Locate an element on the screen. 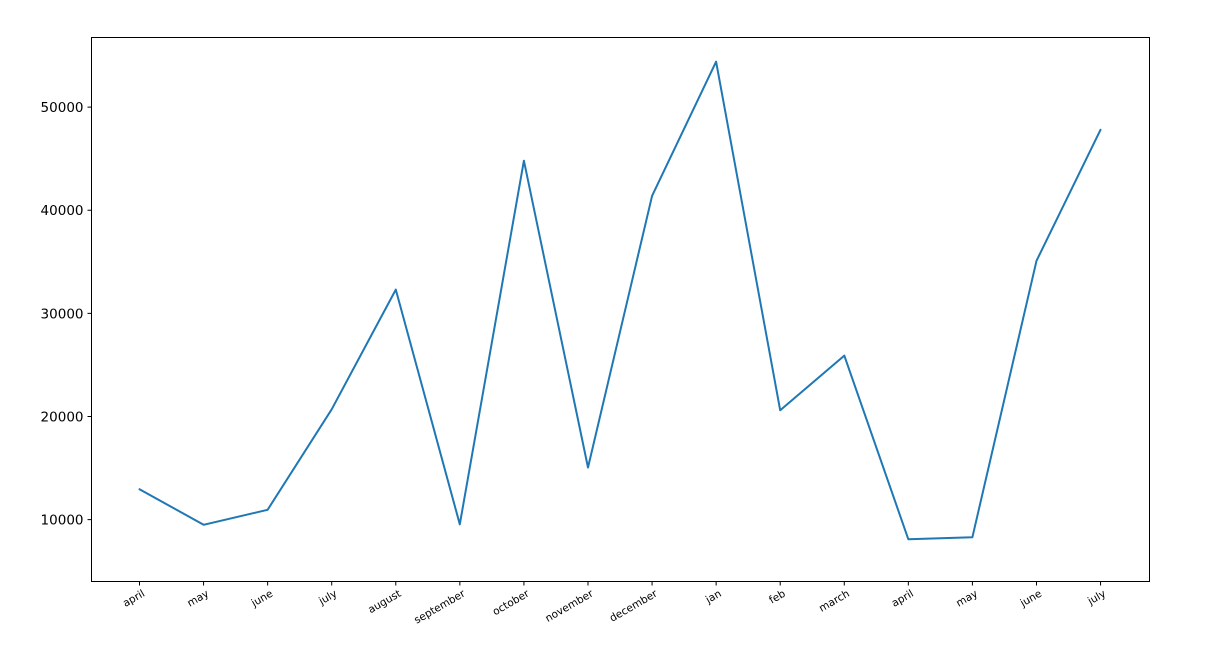  y-tick-label: 10000 is located at coordinates (62, 521).